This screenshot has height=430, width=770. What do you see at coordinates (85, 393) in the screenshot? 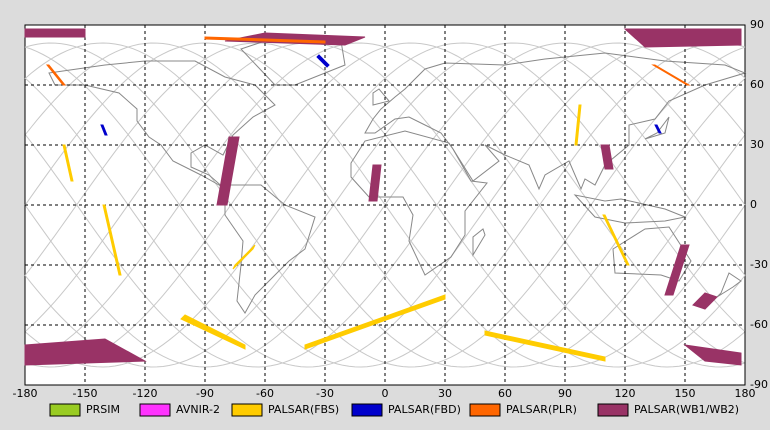
I see `x-tick-label: -150` at bounding box center [85, 393].